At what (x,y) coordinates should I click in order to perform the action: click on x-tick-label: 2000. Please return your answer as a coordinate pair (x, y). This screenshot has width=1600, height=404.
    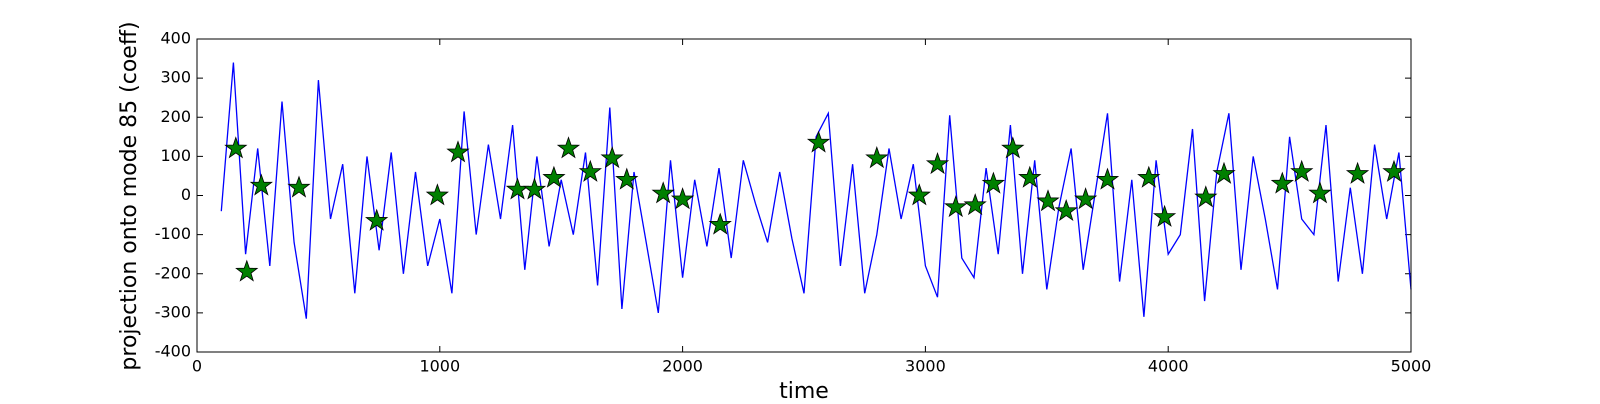
    Looking at the image, I should click on (682, 366).